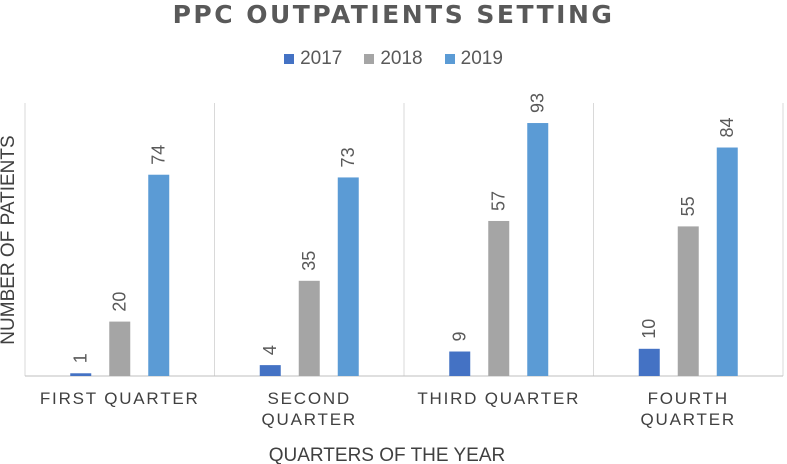 The image size is (787, 464). I want to click on legend-swatch-2017, so click(289, 59).